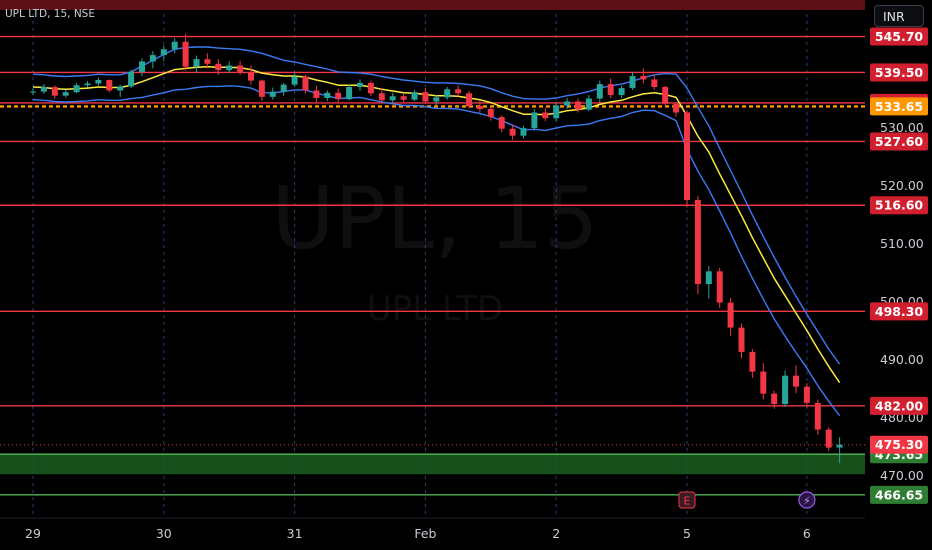 This screenshot has width=932, height=550. What do you see at coordinates (899, 494) in the screenshot?
I see `level-price-badge-text: 466.65` at bounding box center [899, 494].